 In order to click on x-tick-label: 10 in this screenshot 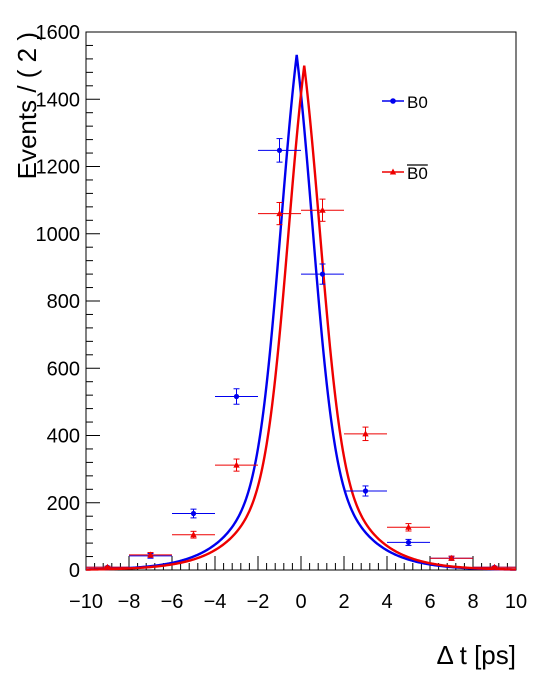, I will do `click(516, 602)`.